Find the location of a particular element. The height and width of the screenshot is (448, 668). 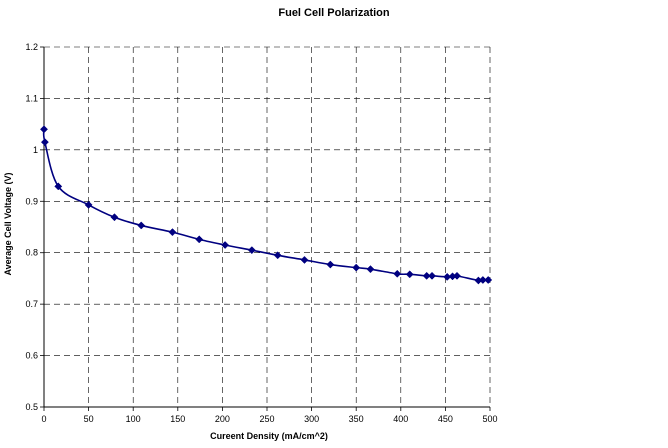

x-tick-label: 350 is located at coordinates (356, 419).